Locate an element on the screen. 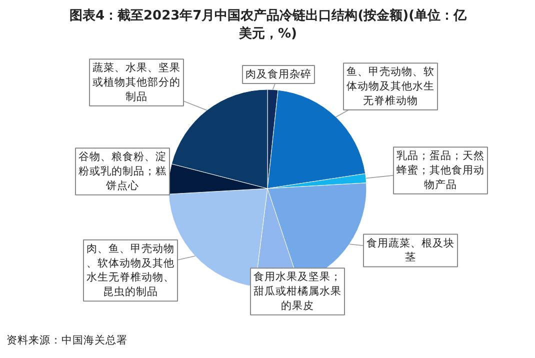 The width and height of the screenshot is (535, 358). slice-label: 食用蔬菜、根及块茎 is located at coordinates (410, 250).